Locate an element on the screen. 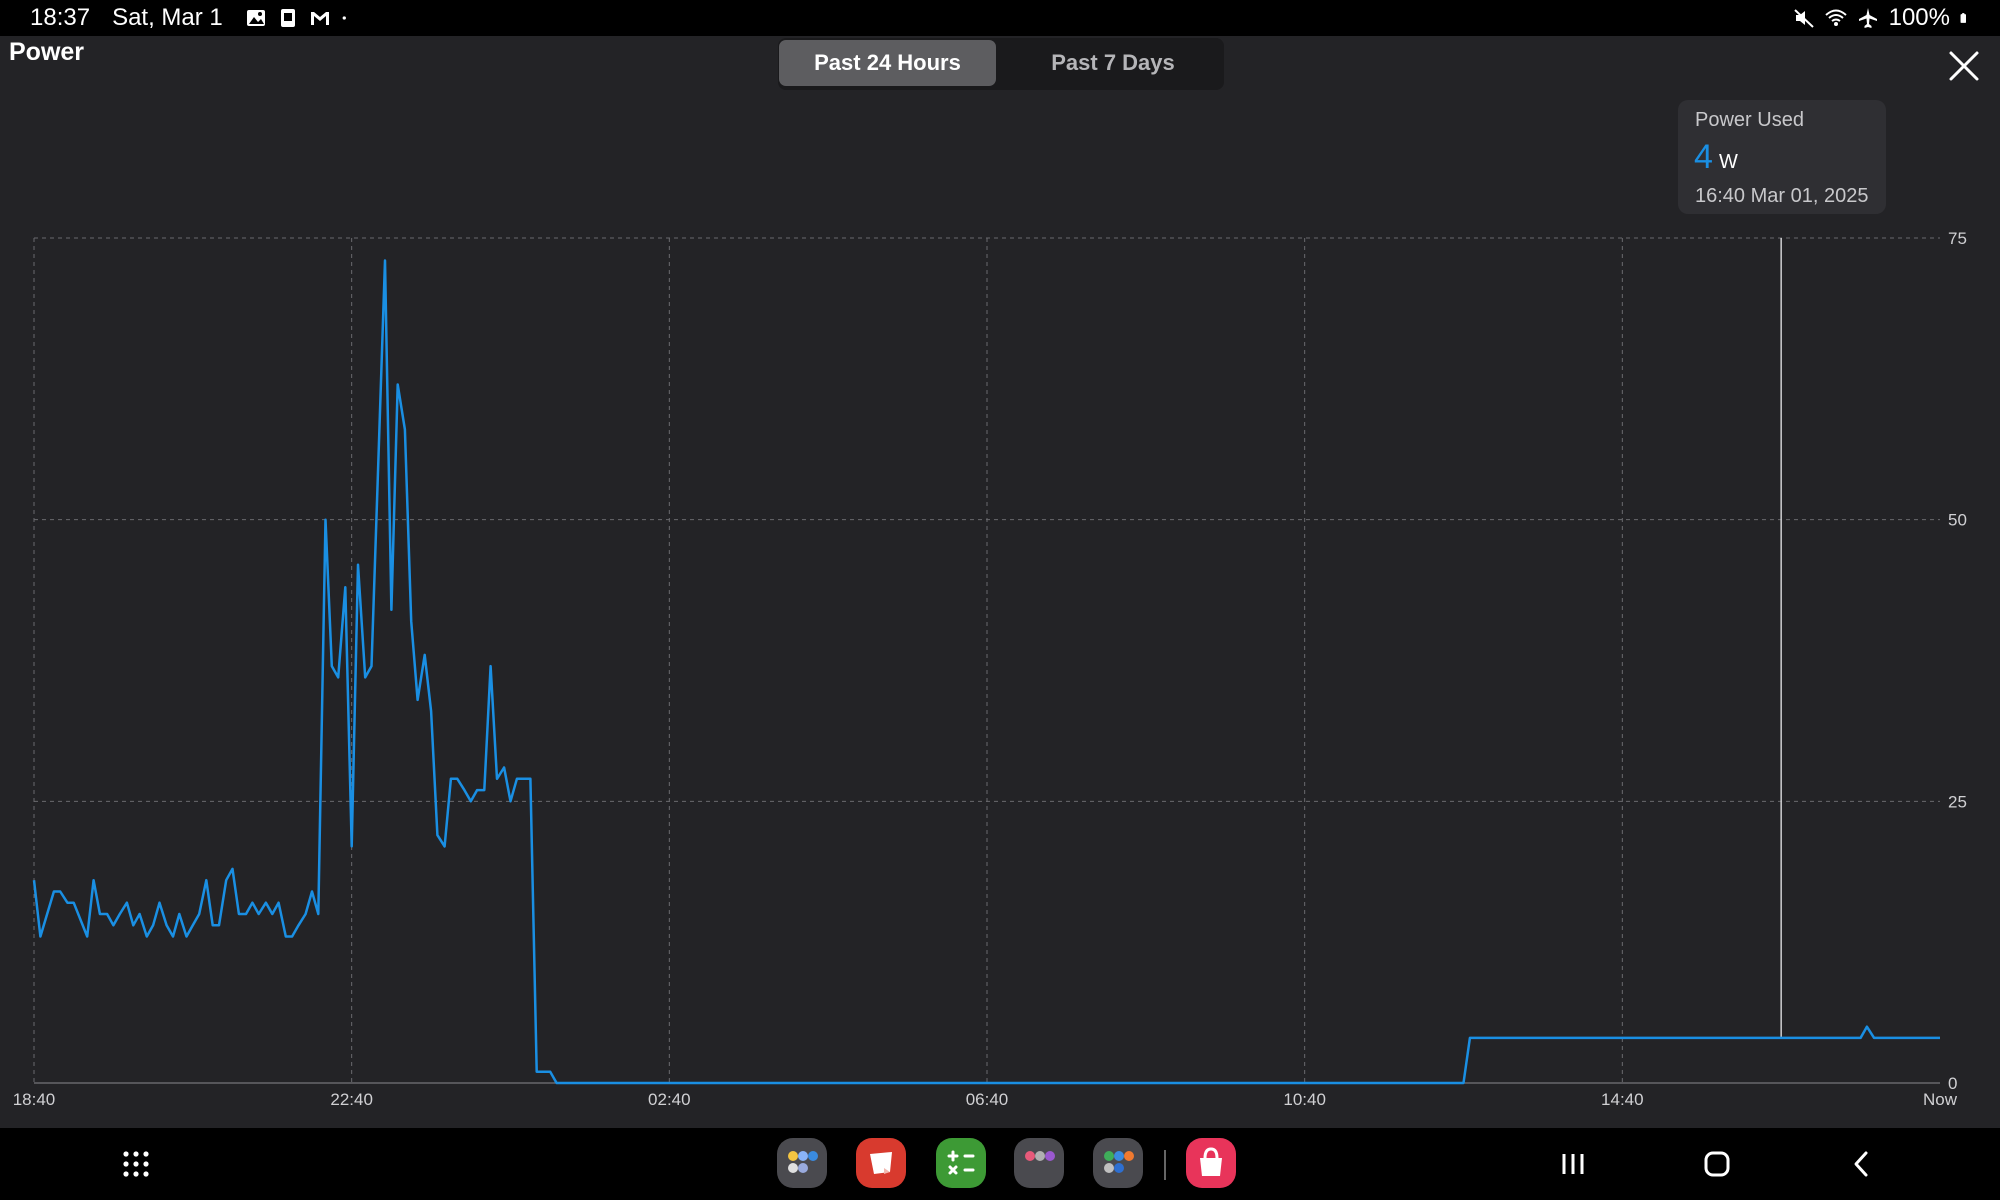 Image resolution: width=2000 pixels, height=1200 pixels. store-app-icon is located at coordinates (1211, 1163).